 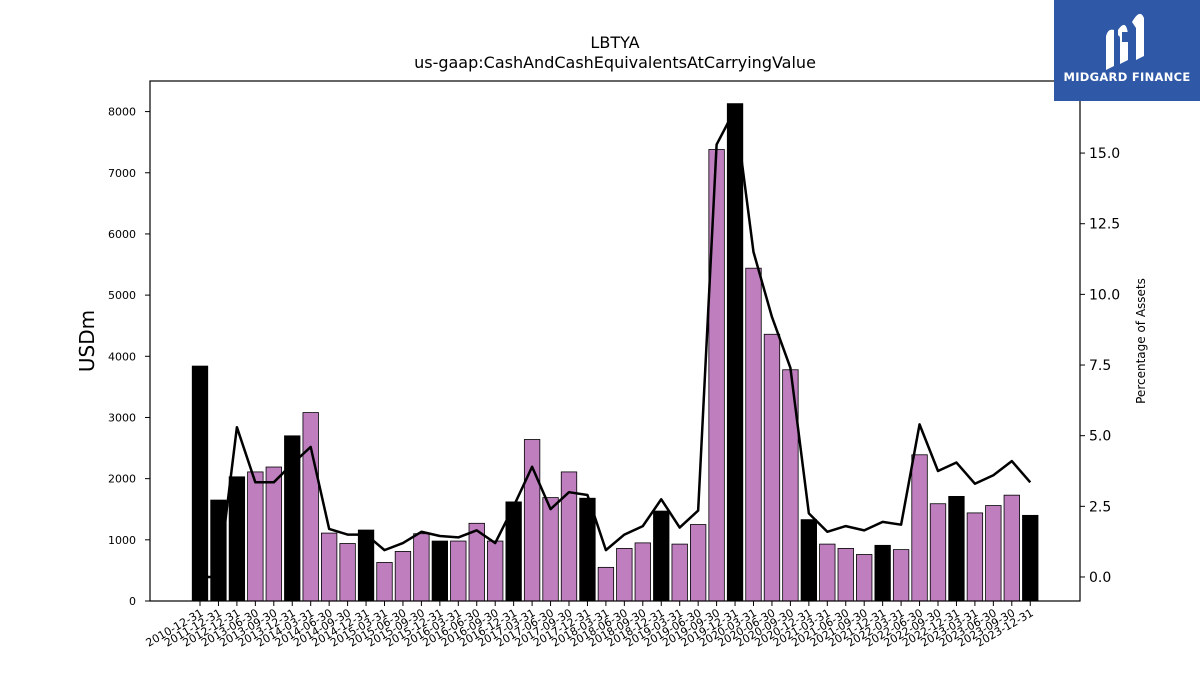 I want to click on y-tick-label: 1000, so click(x=122, y=540).